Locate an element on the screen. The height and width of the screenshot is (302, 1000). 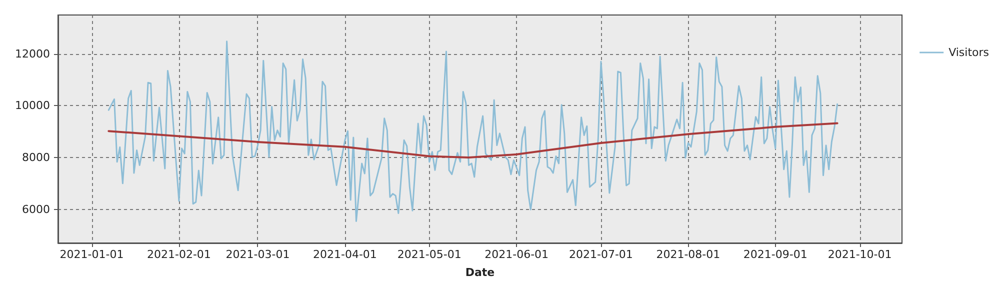
x-tick-label: 2021-01-01 is located at coordinates (92, 254).